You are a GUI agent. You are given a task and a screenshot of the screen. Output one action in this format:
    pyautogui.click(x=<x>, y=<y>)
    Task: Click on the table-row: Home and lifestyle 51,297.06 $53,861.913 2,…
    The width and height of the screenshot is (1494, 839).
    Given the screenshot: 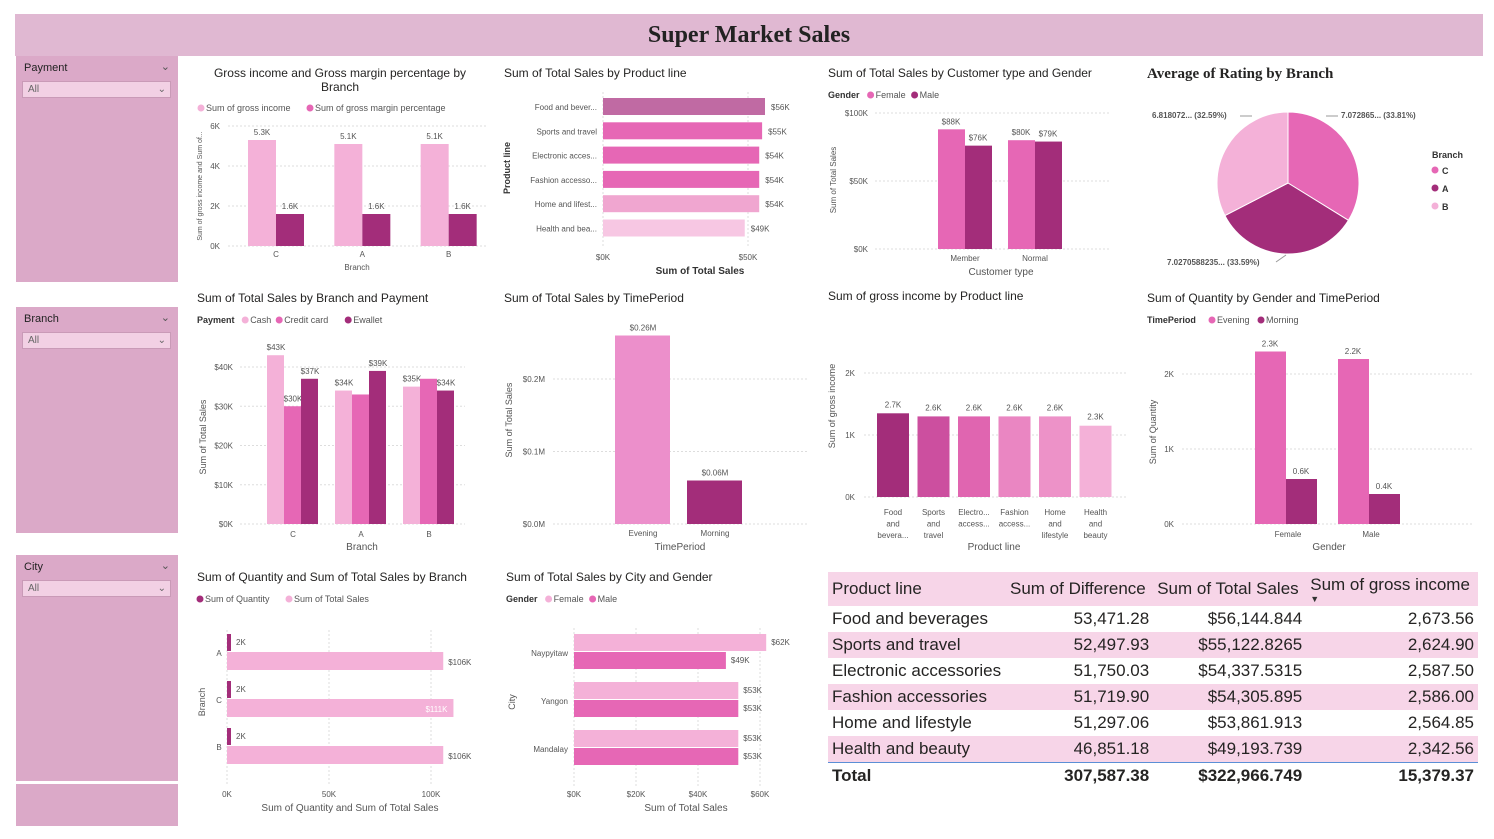 What is the action you would take?
    pyautogui.click(x=1153, y=723)
    